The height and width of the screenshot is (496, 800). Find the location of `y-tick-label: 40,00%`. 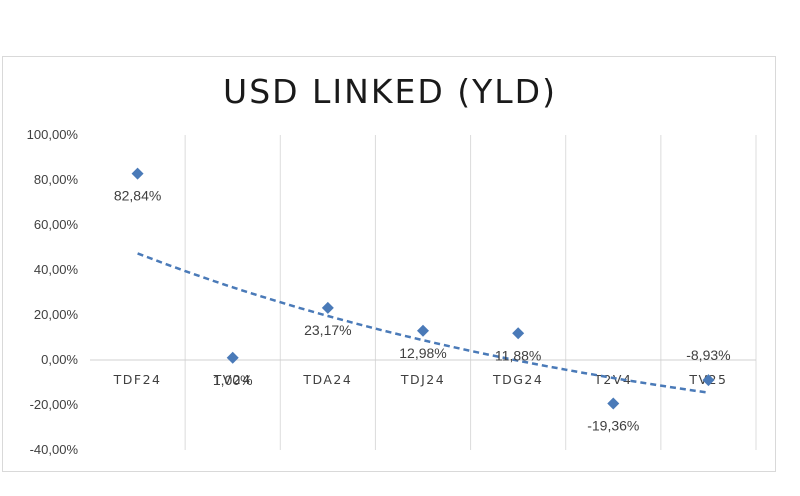

y-tick-label: 40,00% is located at coordinates (56, 269).